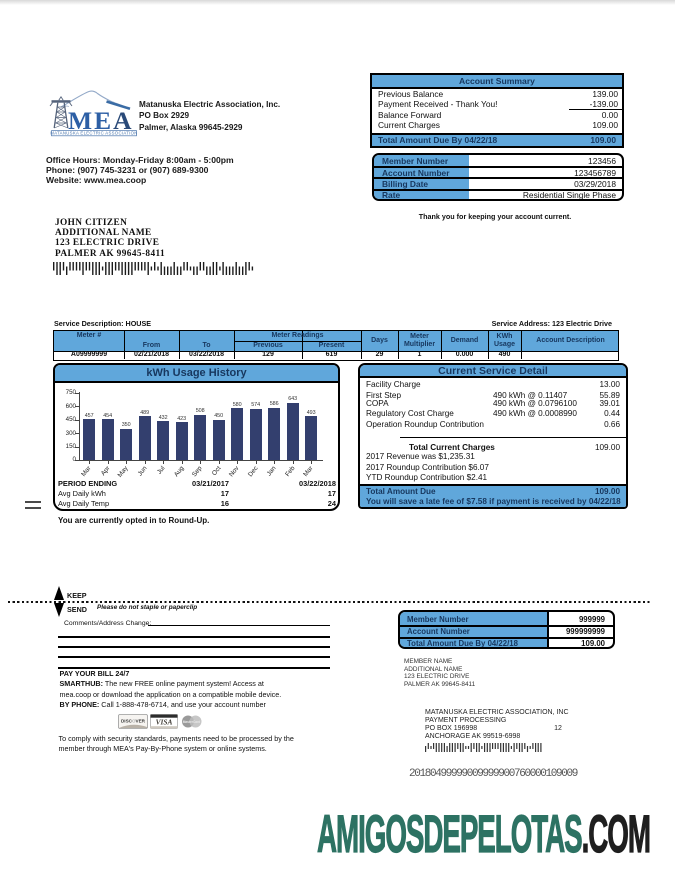 The width and height of the screenshot is (675, 877). I want to click on svg-text: VISA, so click(164, 722).